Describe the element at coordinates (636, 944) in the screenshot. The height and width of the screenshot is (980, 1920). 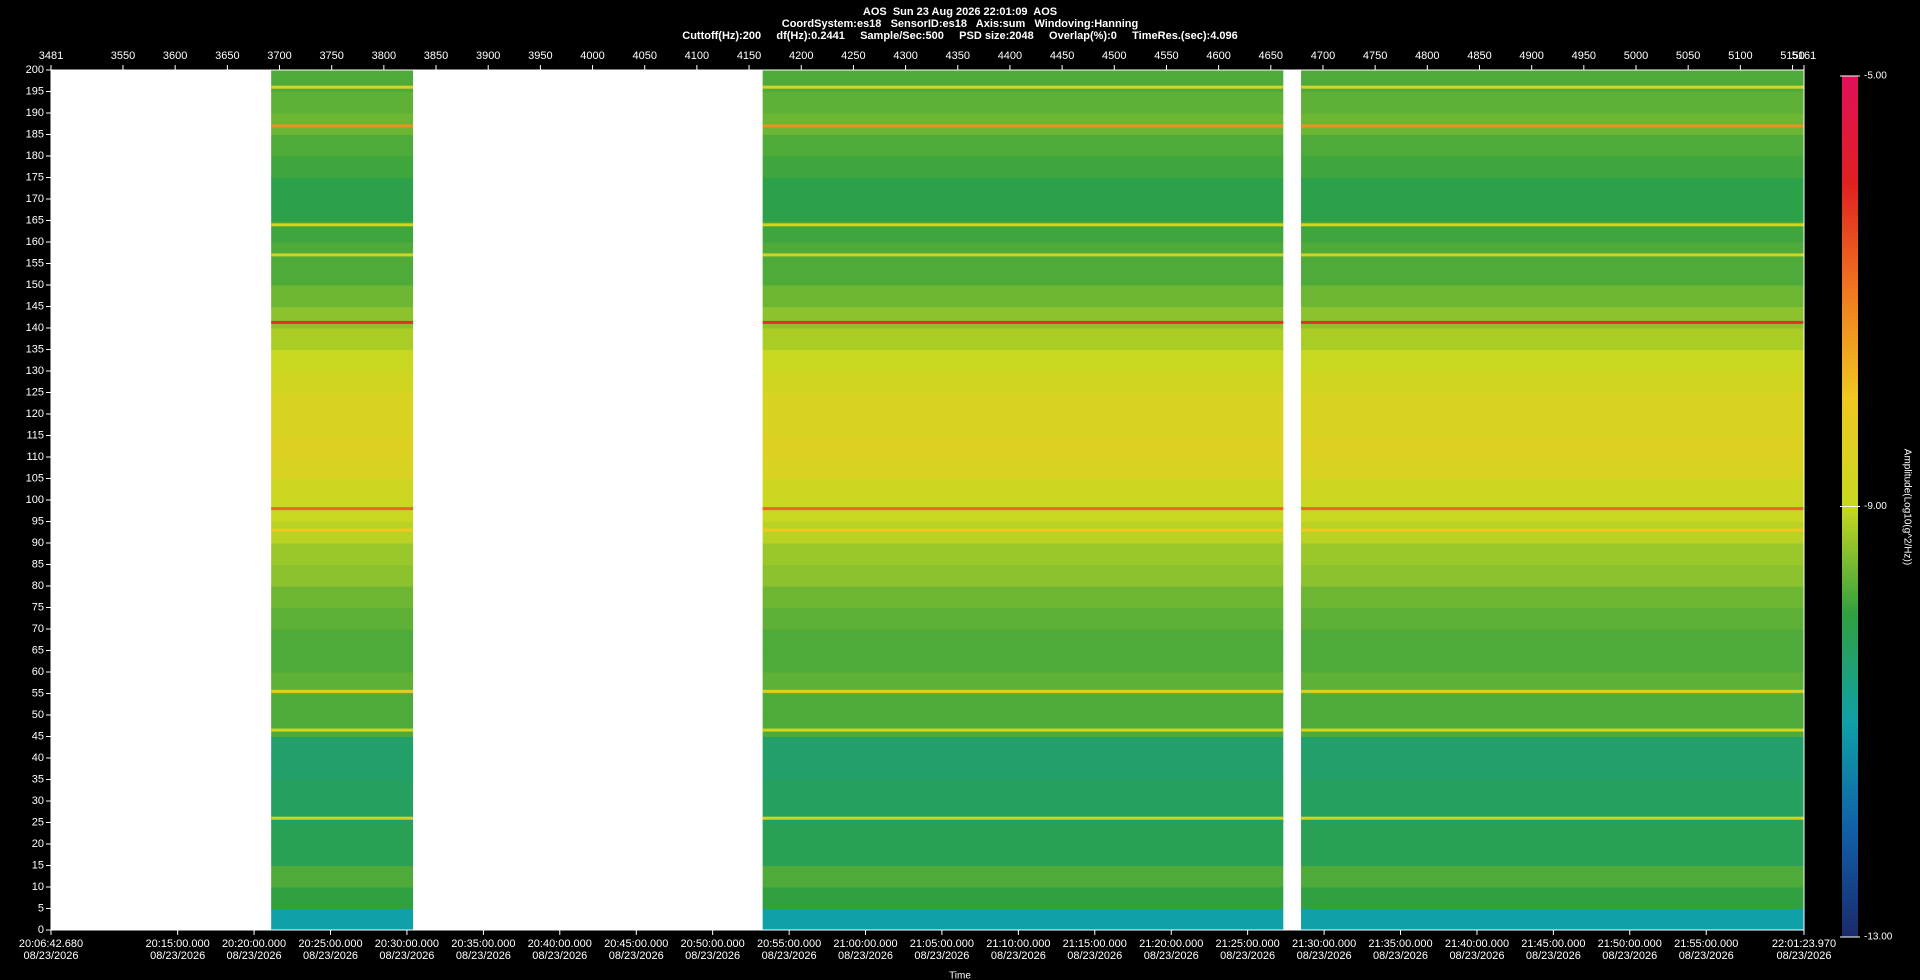
I see `time-tick-label: 20:45:00.000` at that location.